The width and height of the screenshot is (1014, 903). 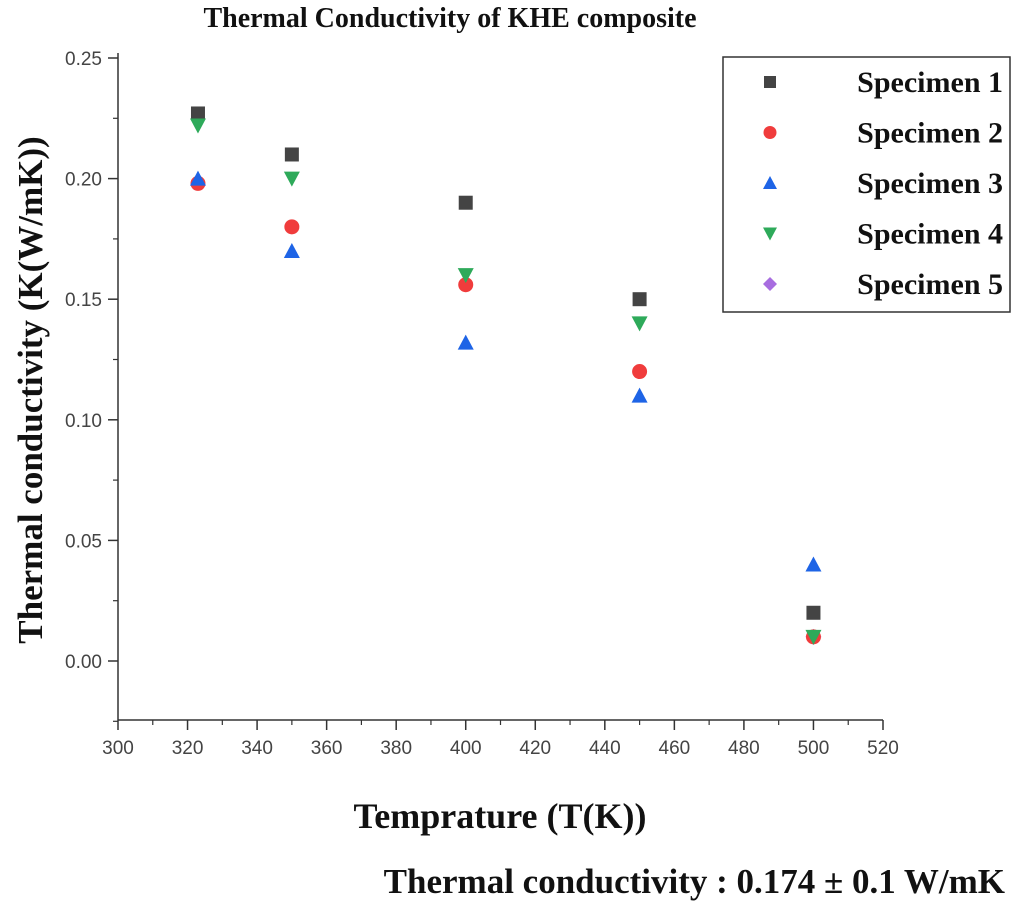 What do you see at coordinates (188, 748) in the screenshot?
I see `x-tick-label: 320` at bounding box center [188, 748].